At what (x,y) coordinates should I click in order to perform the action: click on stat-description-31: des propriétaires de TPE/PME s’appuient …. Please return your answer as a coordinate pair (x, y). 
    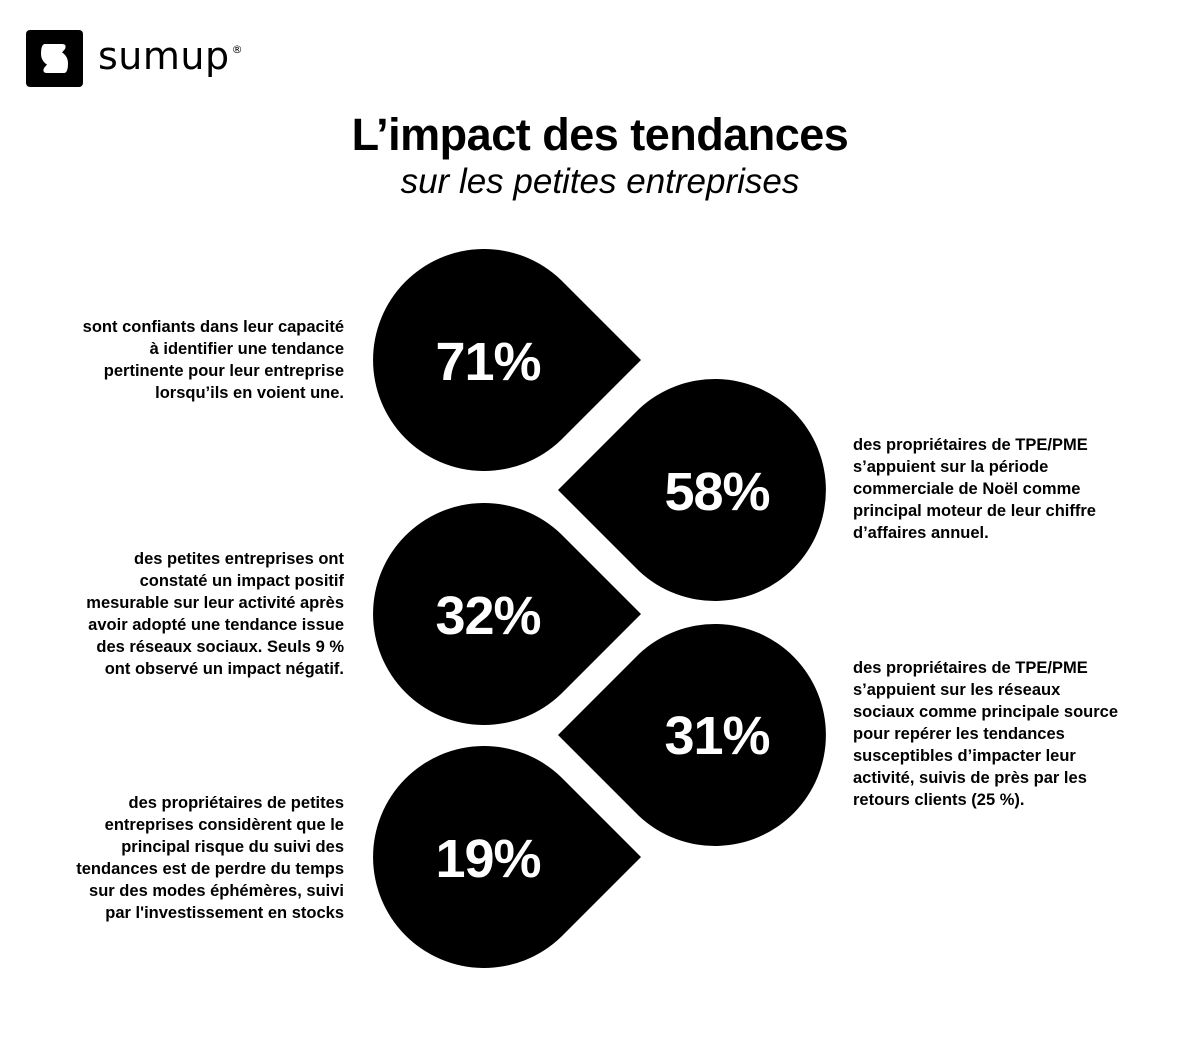
    Looking at the image, I should click on (986, 734).